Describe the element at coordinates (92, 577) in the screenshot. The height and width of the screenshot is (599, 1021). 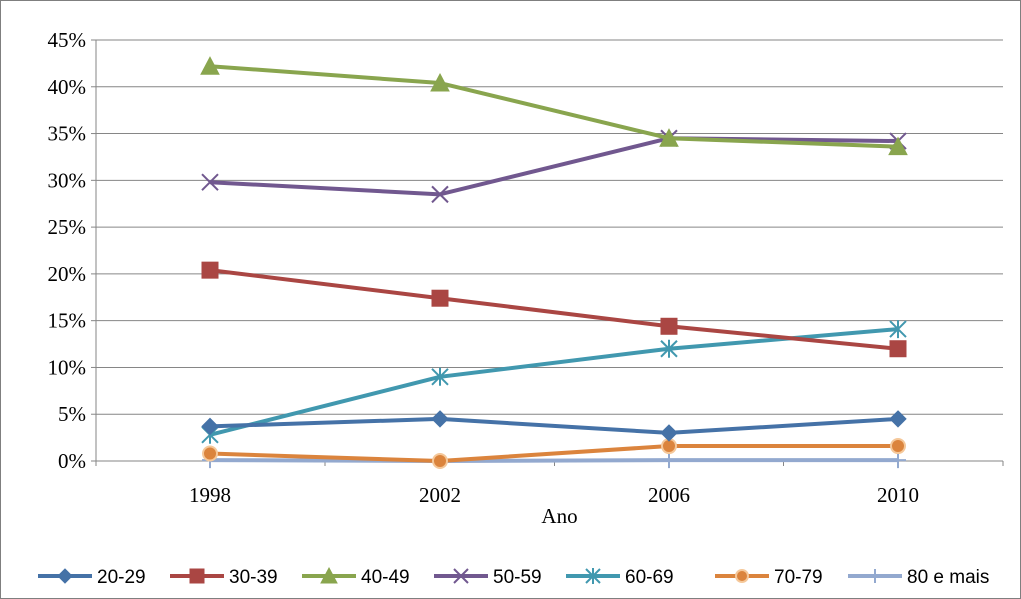
I see `legend-item: 20-29` at that location.